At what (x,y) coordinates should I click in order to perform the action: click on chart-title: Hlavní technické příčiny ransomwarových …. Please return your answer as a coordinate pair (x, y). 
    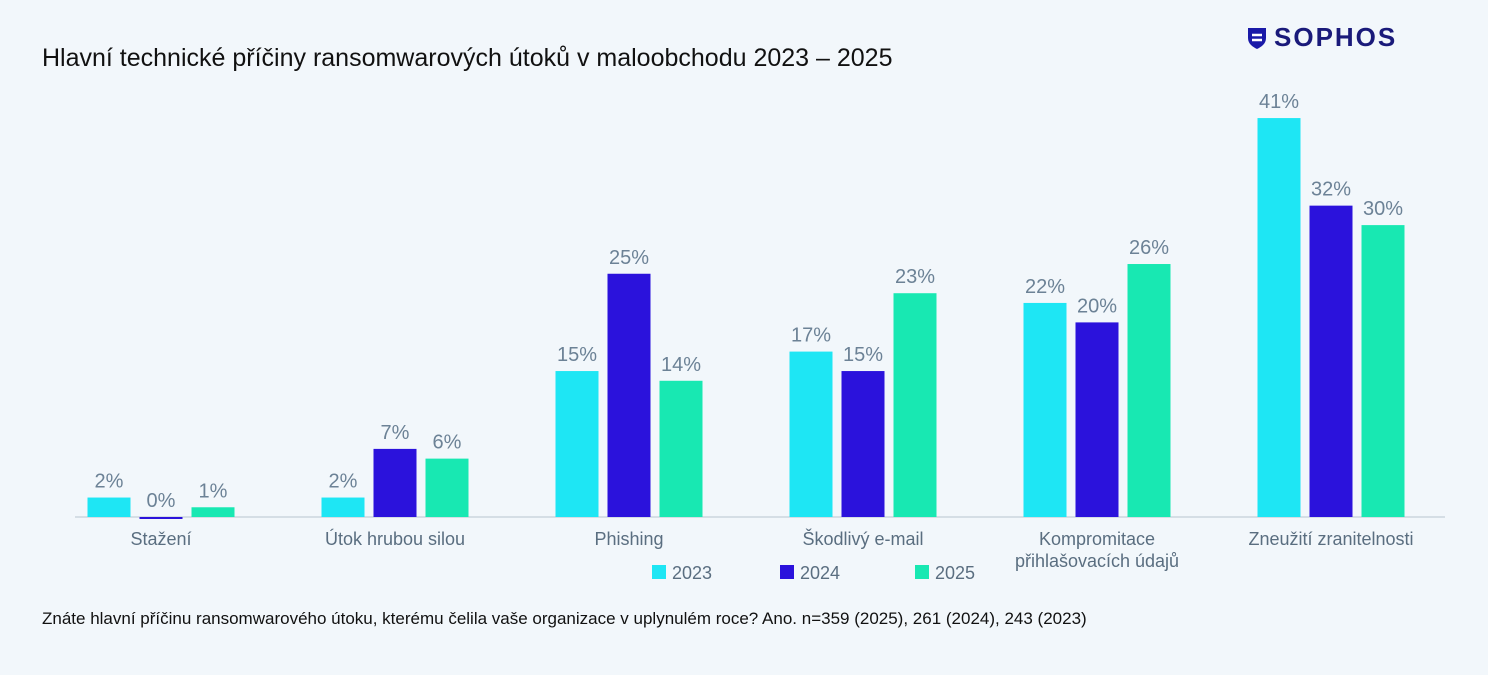
    Looking at the image, I should click on (467, 58).